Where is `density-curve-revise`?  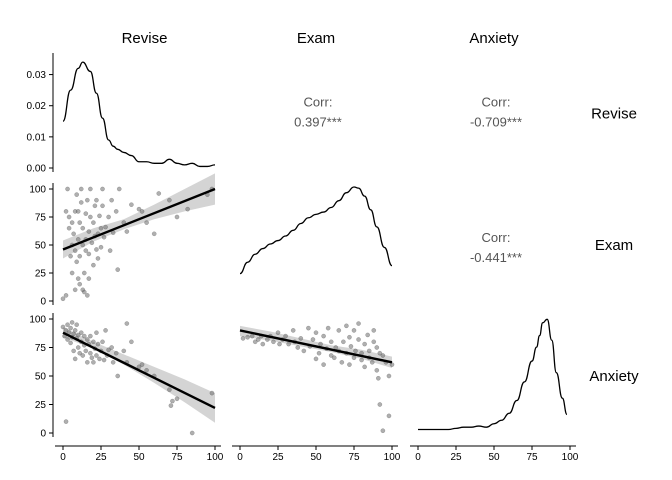 density-curve-revise is located at coordinates (139, 114).